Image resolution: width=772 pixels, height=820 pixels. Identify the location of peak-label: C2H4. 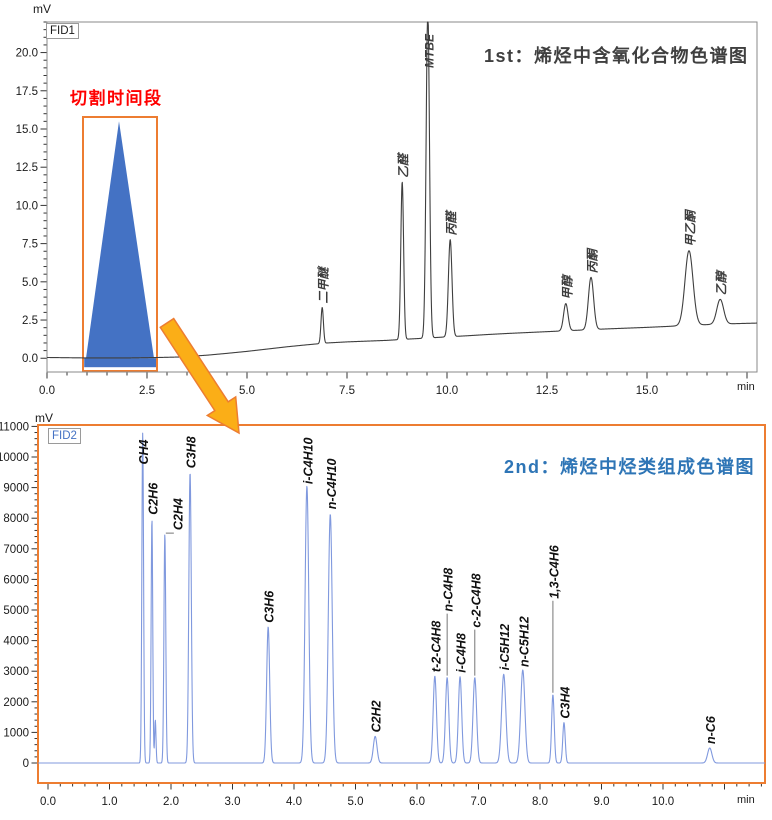
(178, 514).